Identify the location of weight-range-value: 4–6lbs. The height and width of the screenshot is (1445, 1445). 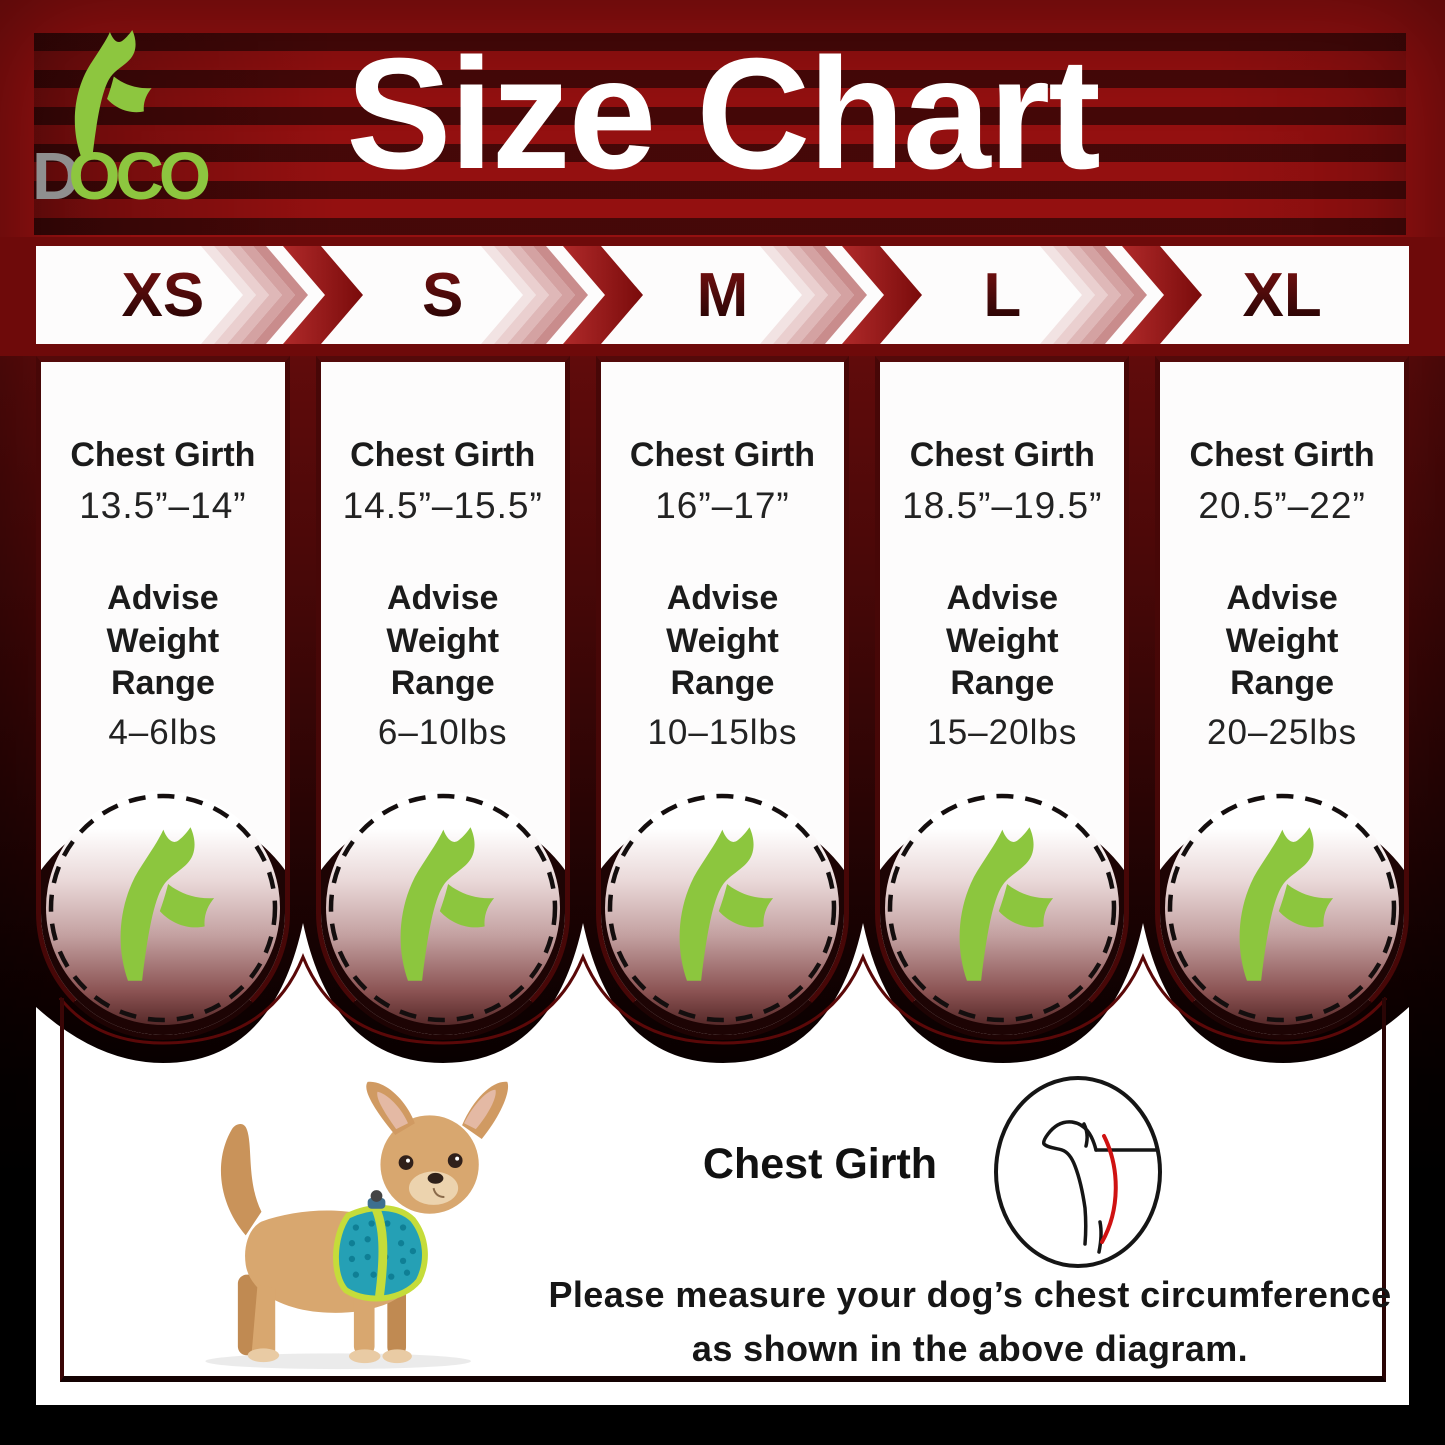
(163, 732).